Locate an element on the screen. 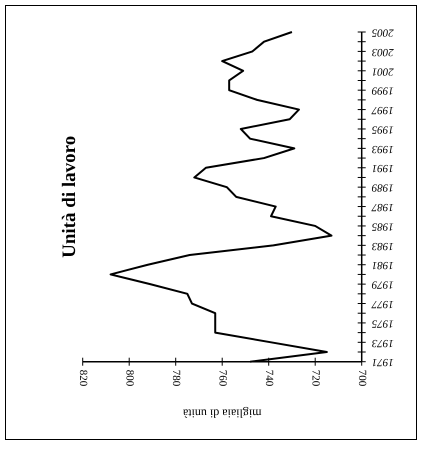 The height and width of the screenshot is (450, 422). x-tick-label: 720 is located at coordinates (316, 378).